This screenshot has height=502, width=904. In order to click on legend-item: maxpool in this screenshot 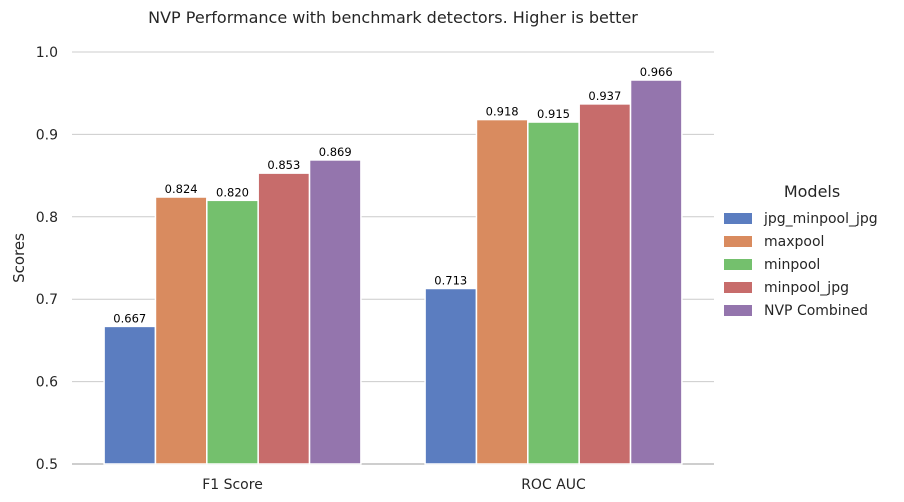, I will do `click(812, 241)`.